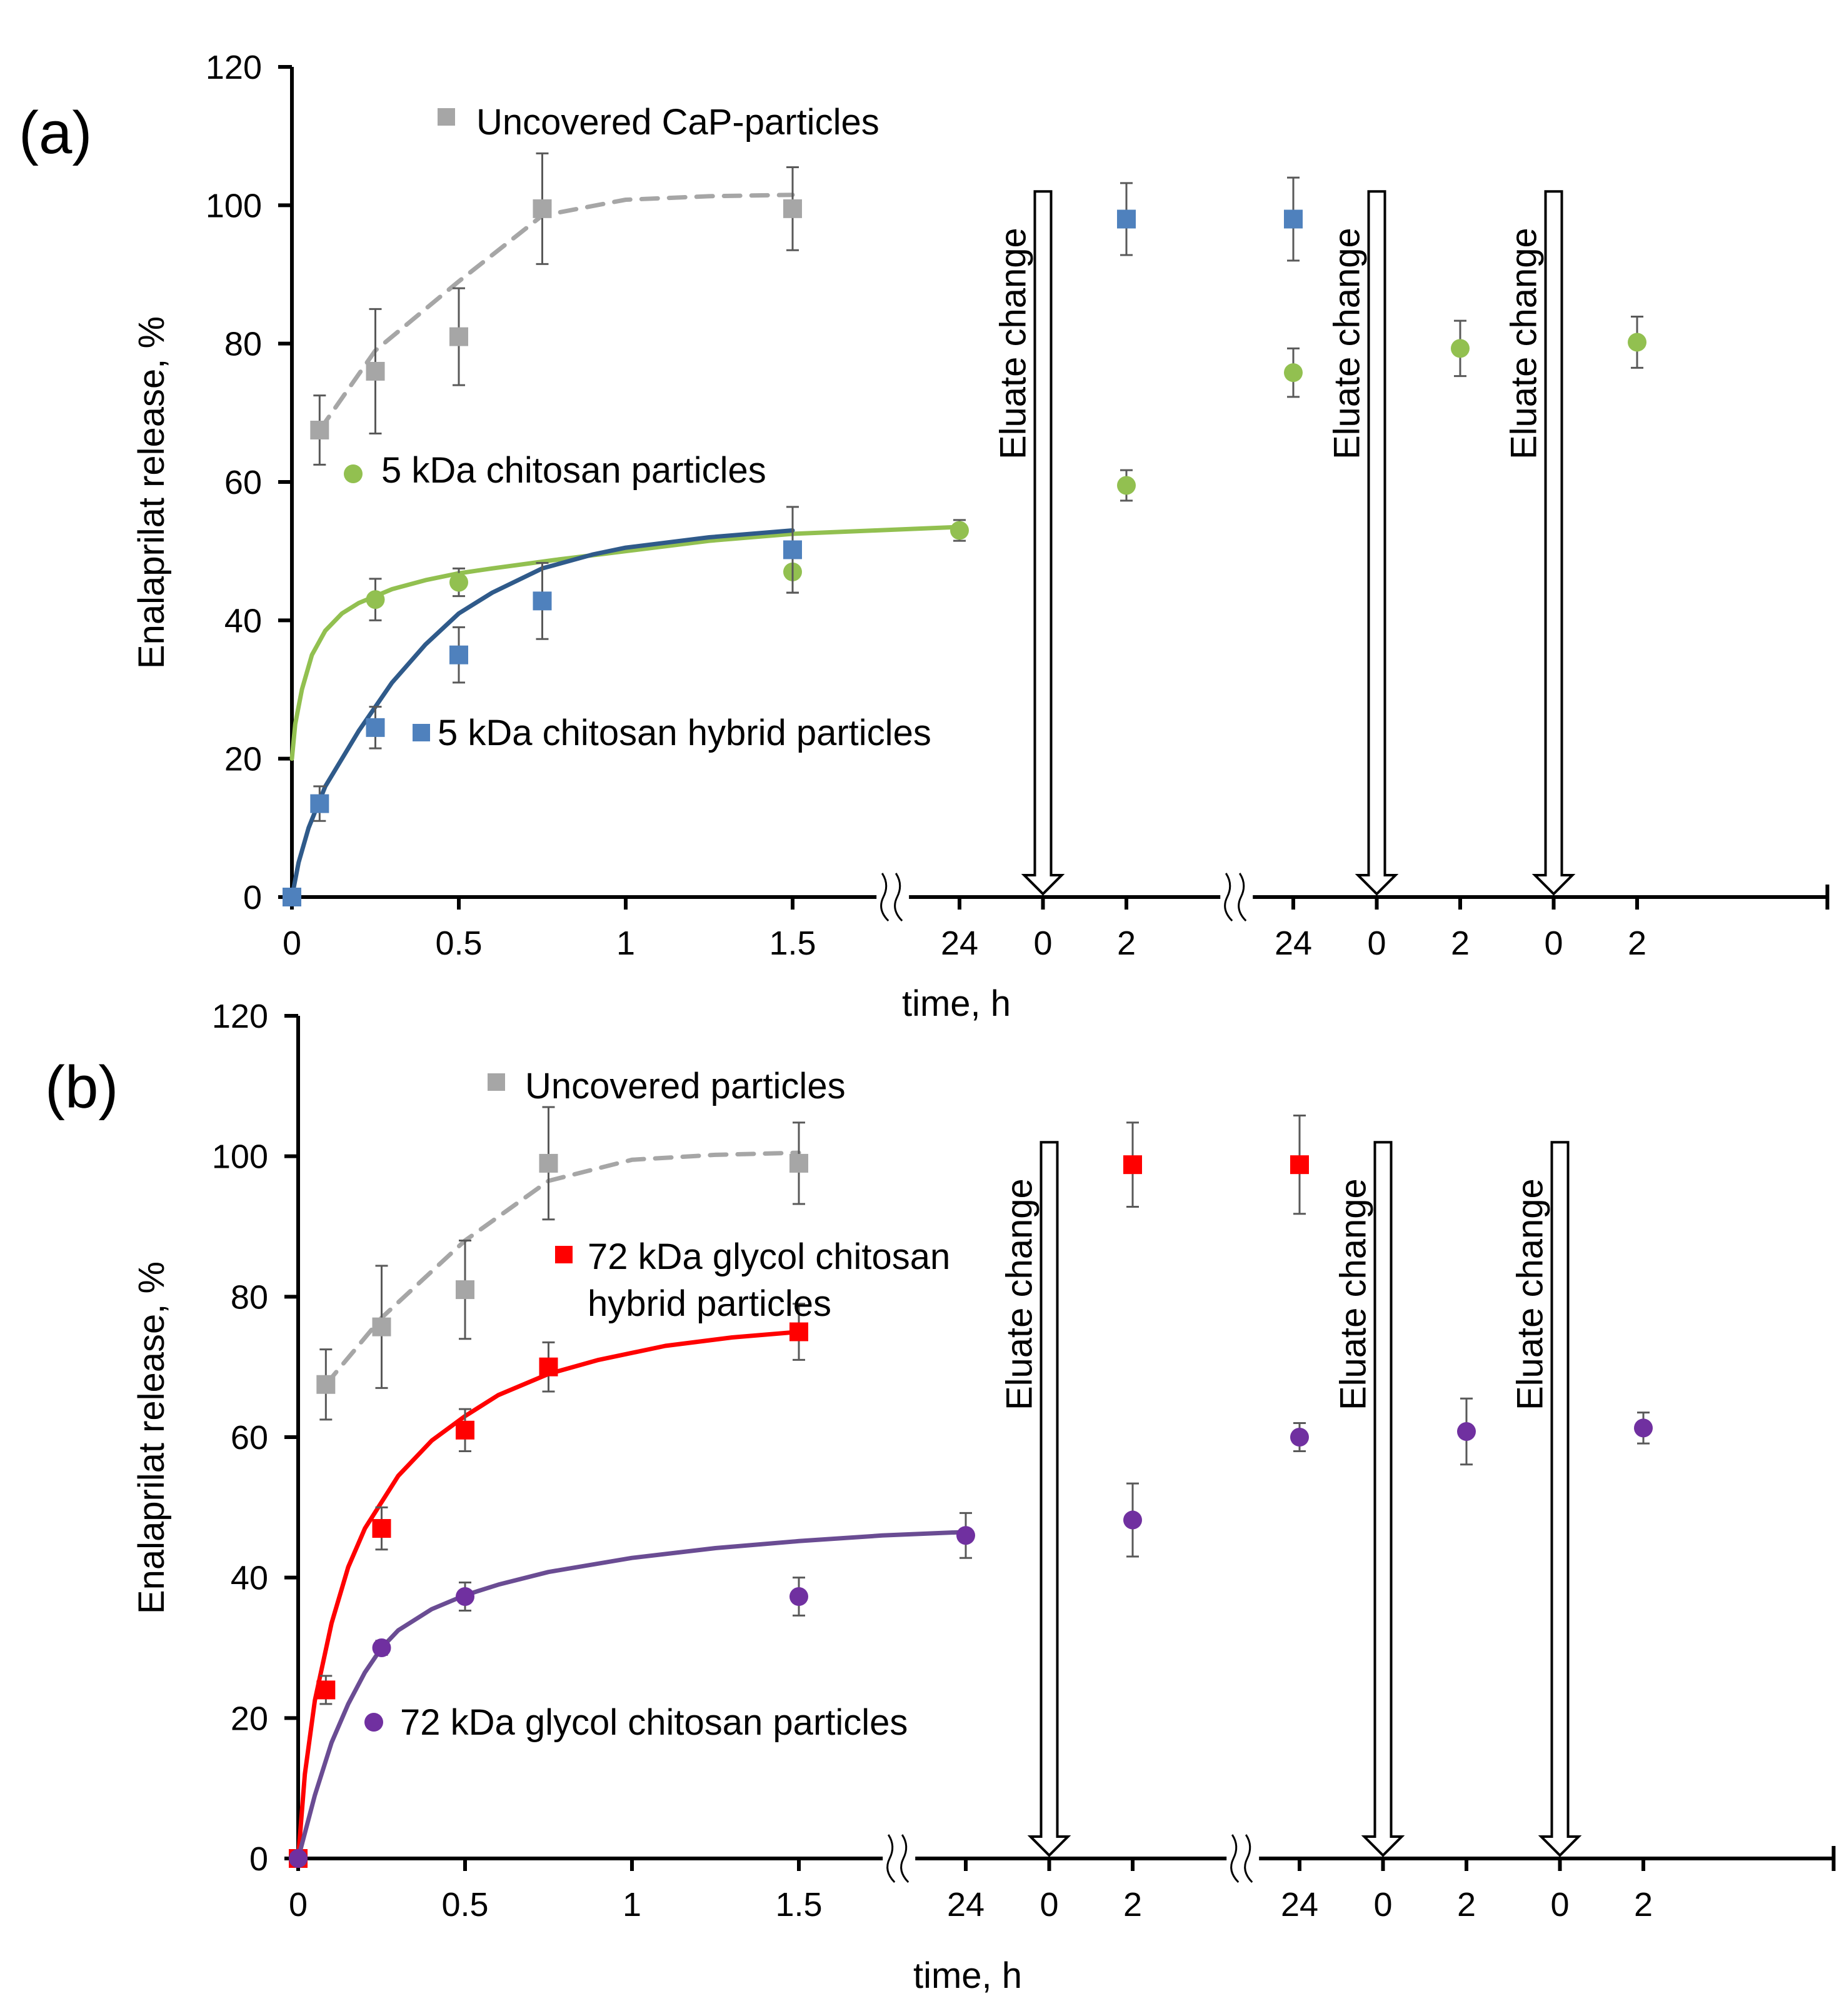 The image size is (1844, 2016). What do you see at coordinates (243, 482) in the screenshot?
I see `y-tick-label: 60` at bounding box center [243, 482].